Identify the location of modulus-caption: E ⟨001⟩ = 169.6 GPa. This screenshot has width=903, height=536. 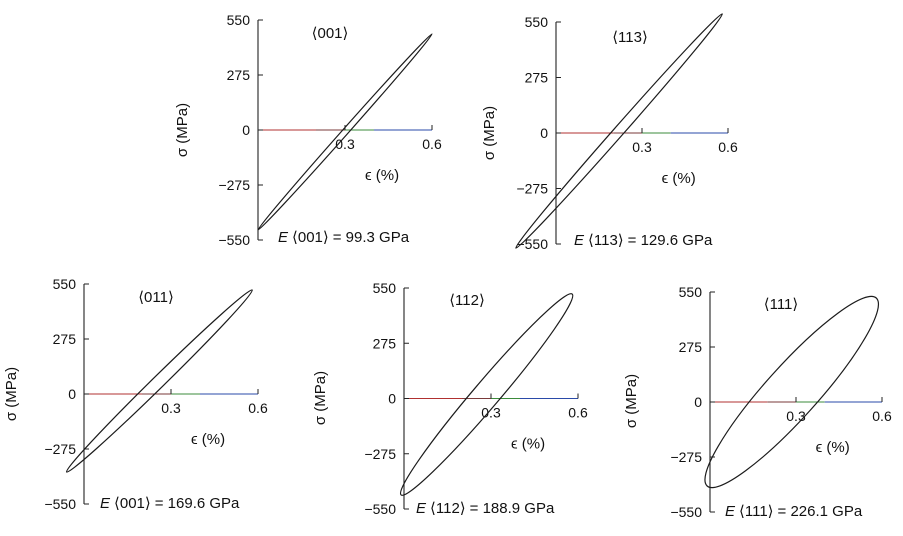
(170, 503).